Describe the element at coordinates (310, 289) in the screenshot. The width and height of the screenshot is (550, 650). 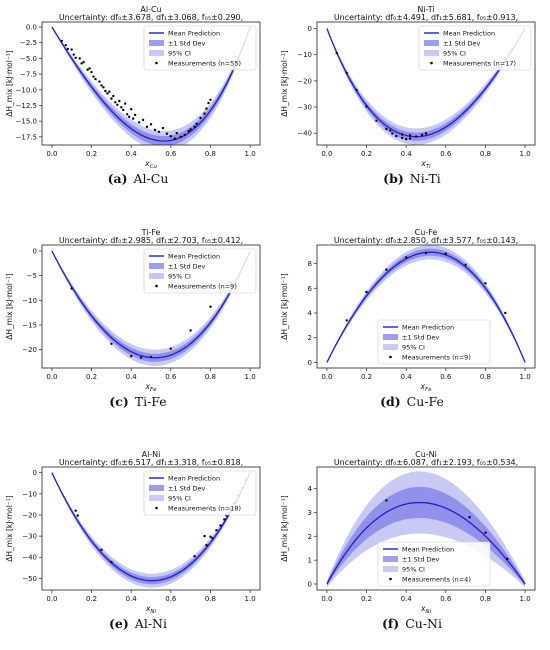
I see `y-tick-label: 6` at that location.